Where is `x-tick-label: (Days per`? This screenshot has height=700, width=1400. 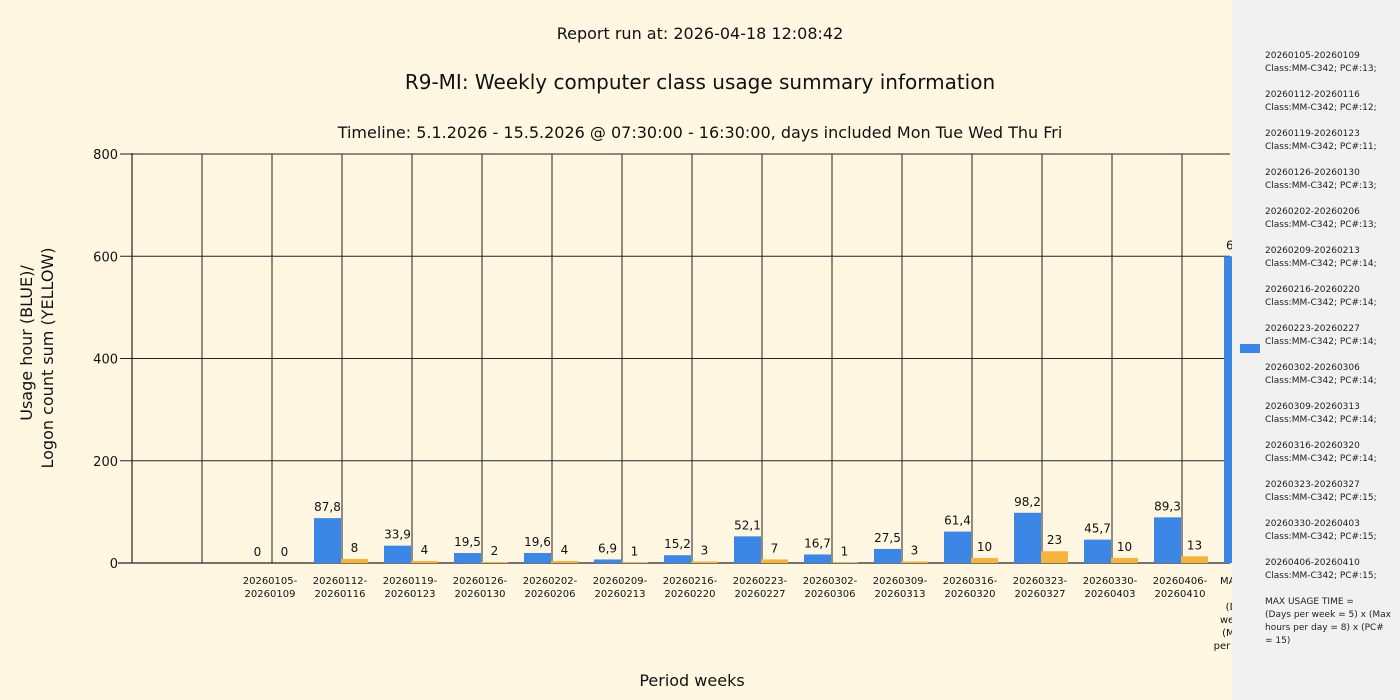 x-tick-label: (Days per is located at coordinates (1229, 607).